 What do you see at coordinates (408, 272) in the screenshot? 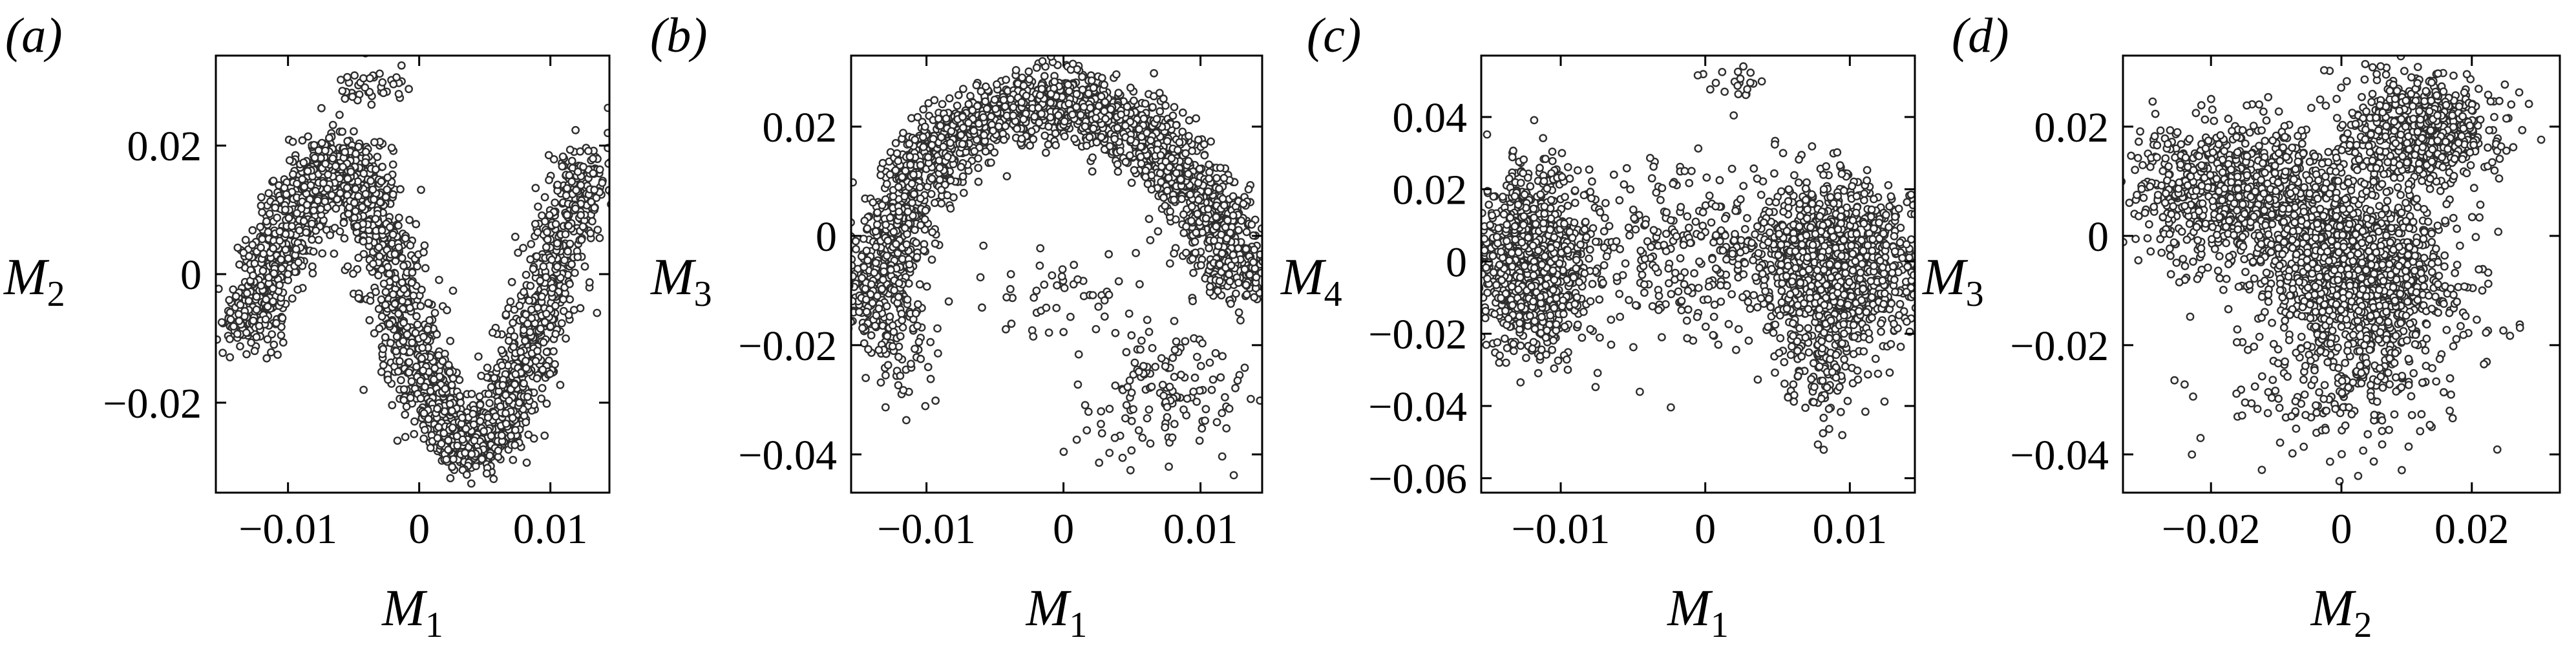
I see `scatter-points` at bounding box center [408, 272].